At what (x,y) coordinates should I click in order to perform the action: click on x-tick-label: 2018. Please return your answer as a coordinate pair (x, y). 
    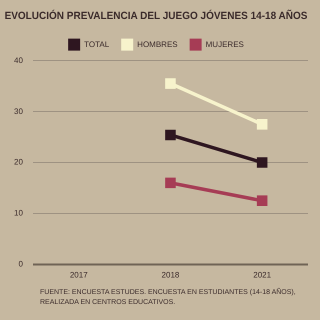
    Looking at the image, I should click on (171, 275).